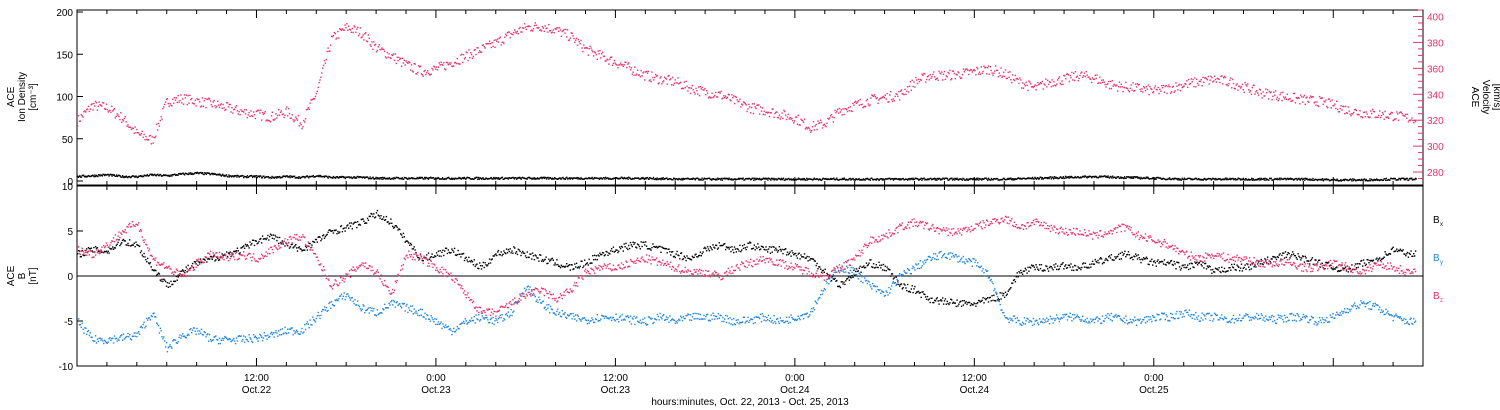 This screenshot has width=1500, height=410. I want to click on x-tick-label-time: 12:00, so click(615, 378).